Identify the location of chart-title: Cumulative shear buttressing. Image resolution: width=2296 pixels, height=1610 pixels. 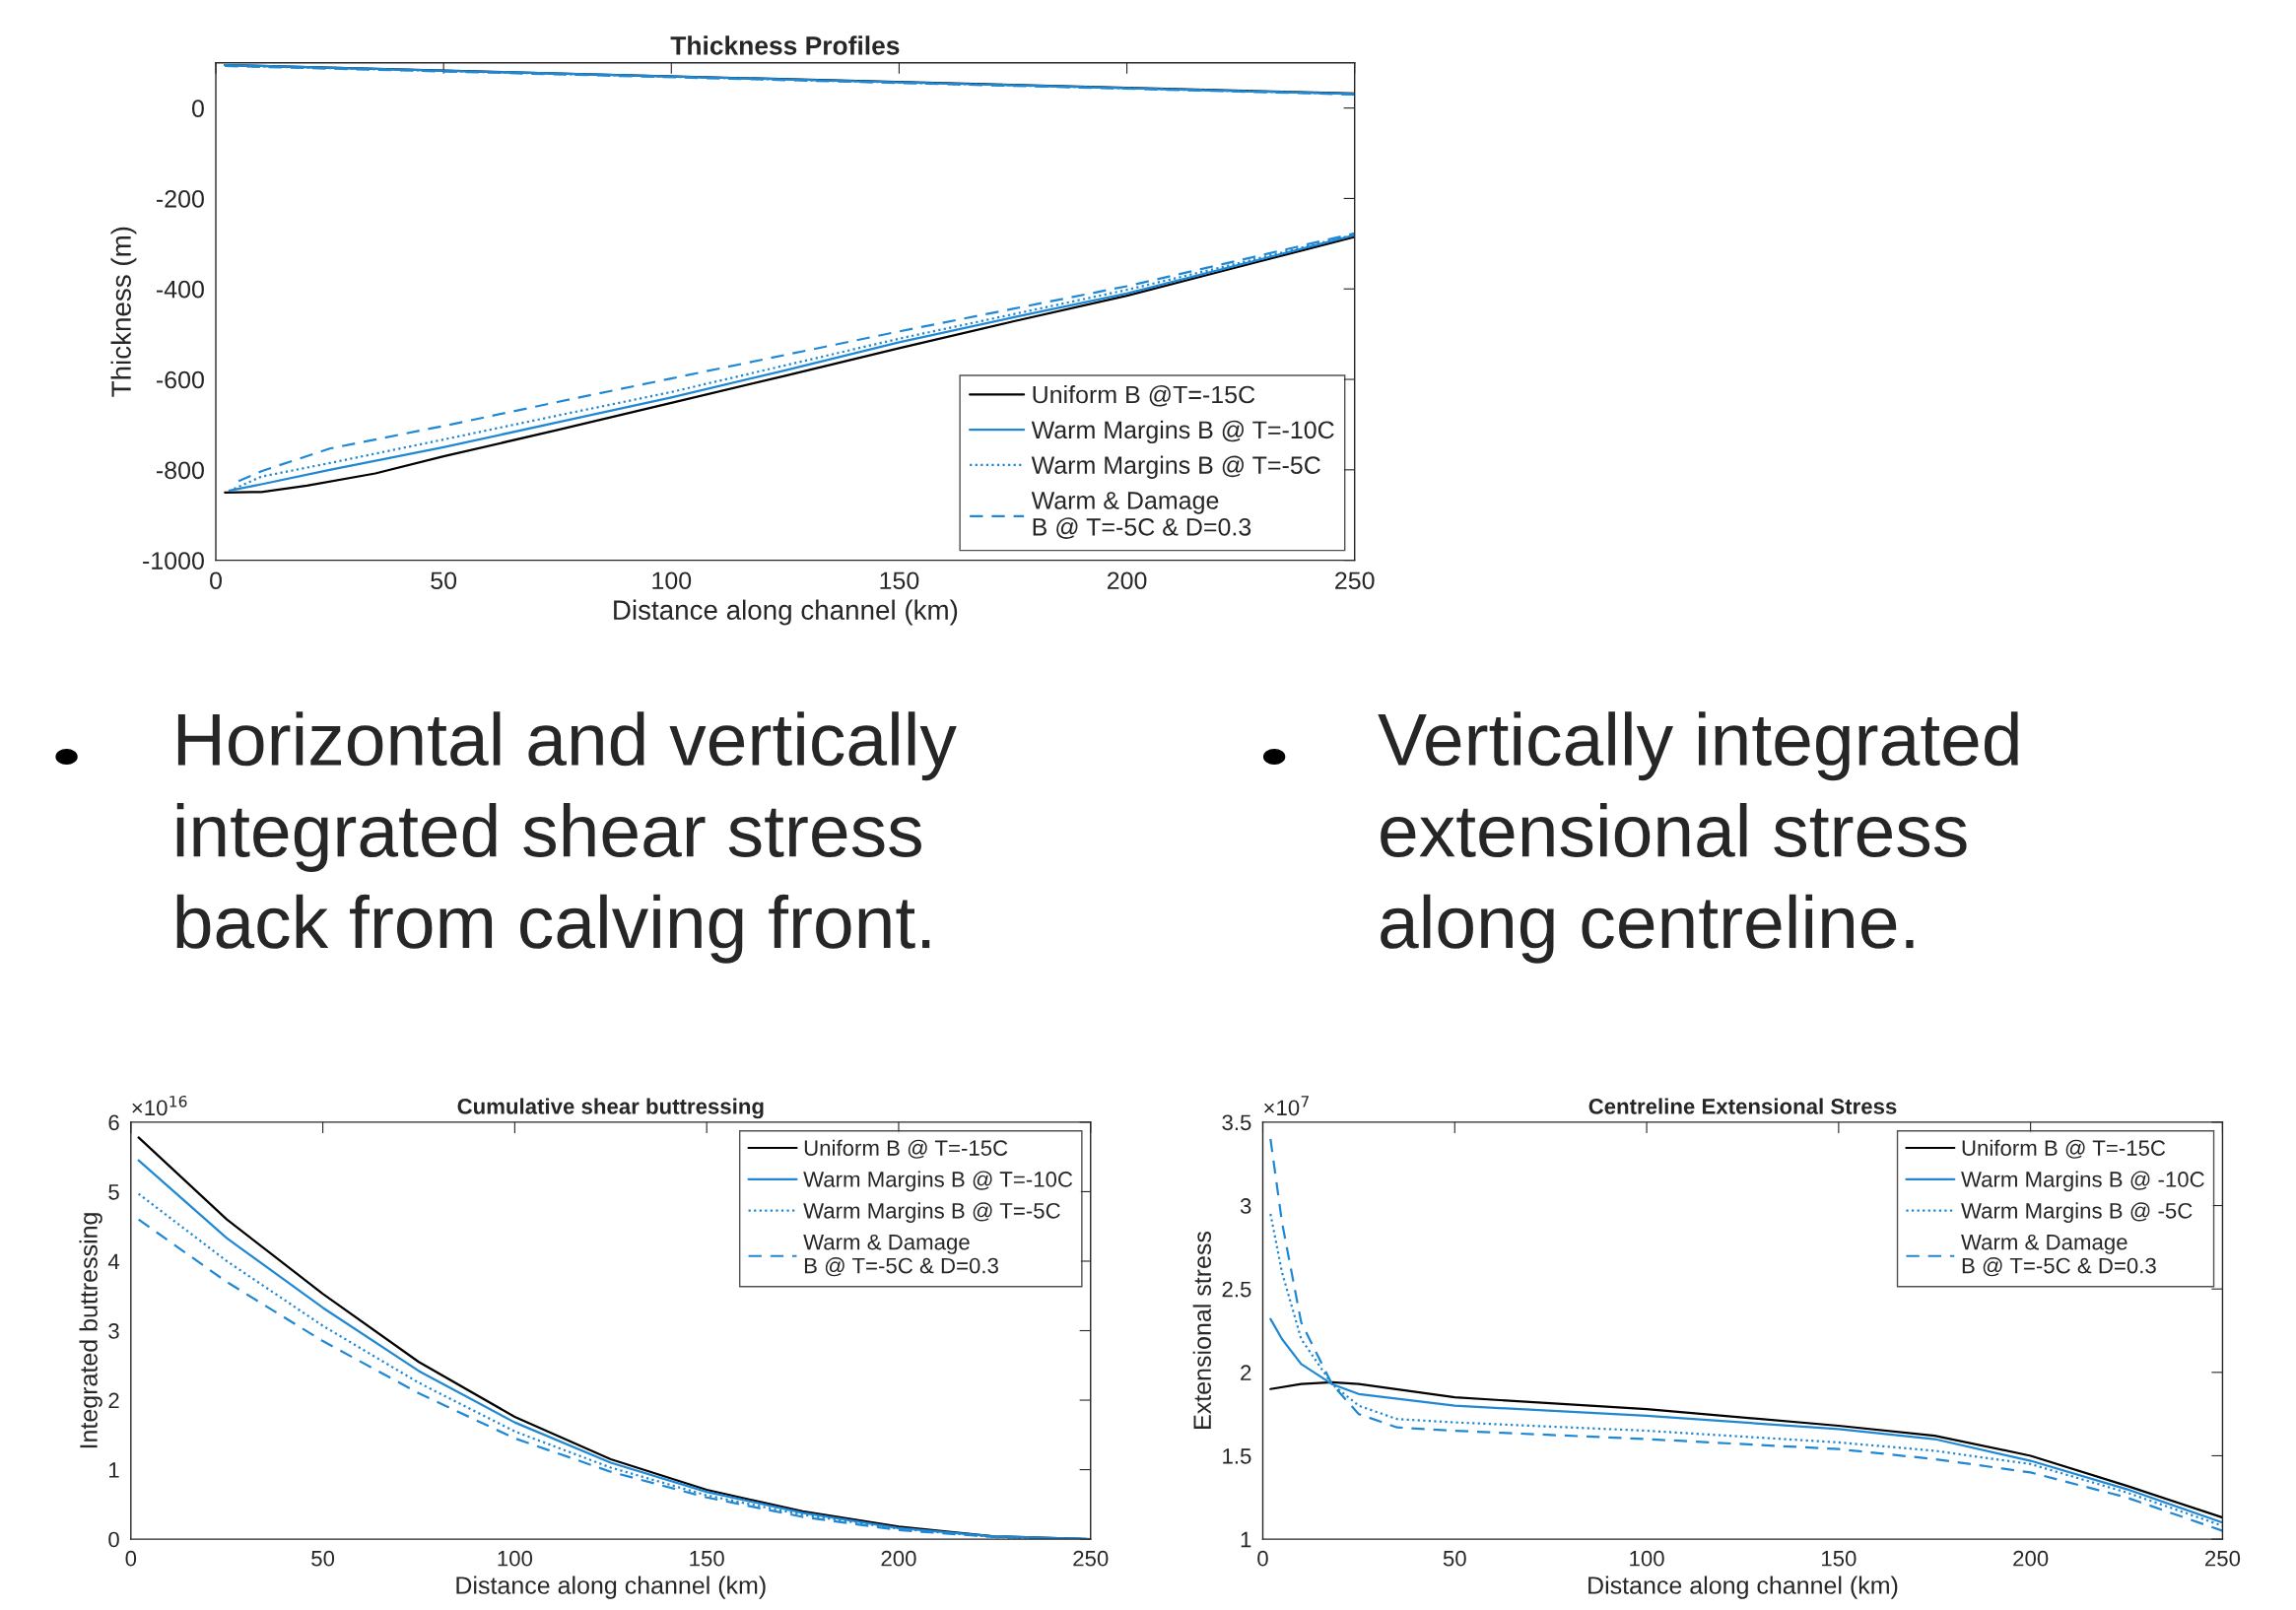
(610, 1109).